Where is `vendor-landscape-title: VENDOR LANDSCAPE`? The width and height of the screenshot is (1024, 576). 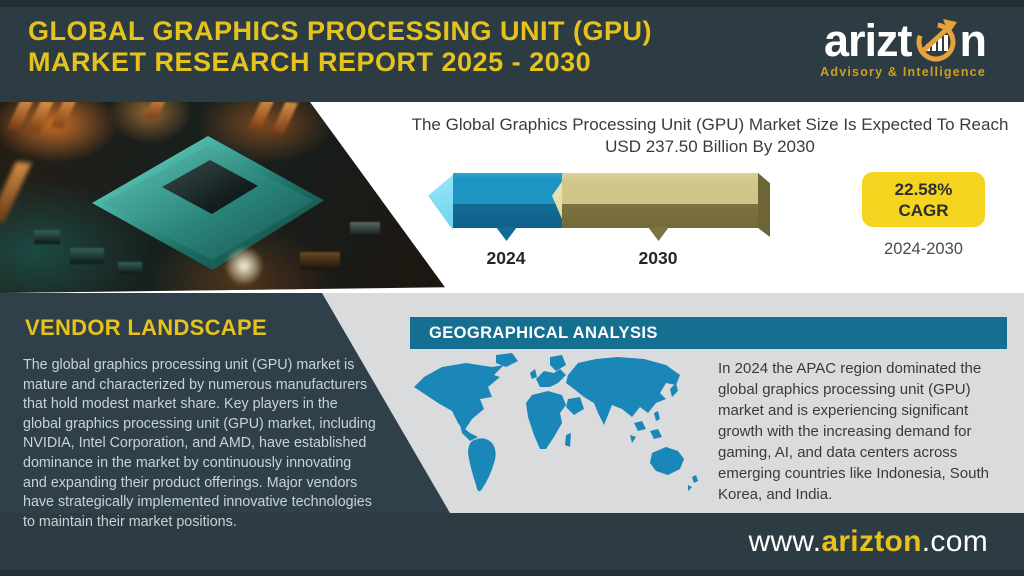
vendor-landscape-title: VENDOR LANDSCAPE is located at coordinates (146, 327).